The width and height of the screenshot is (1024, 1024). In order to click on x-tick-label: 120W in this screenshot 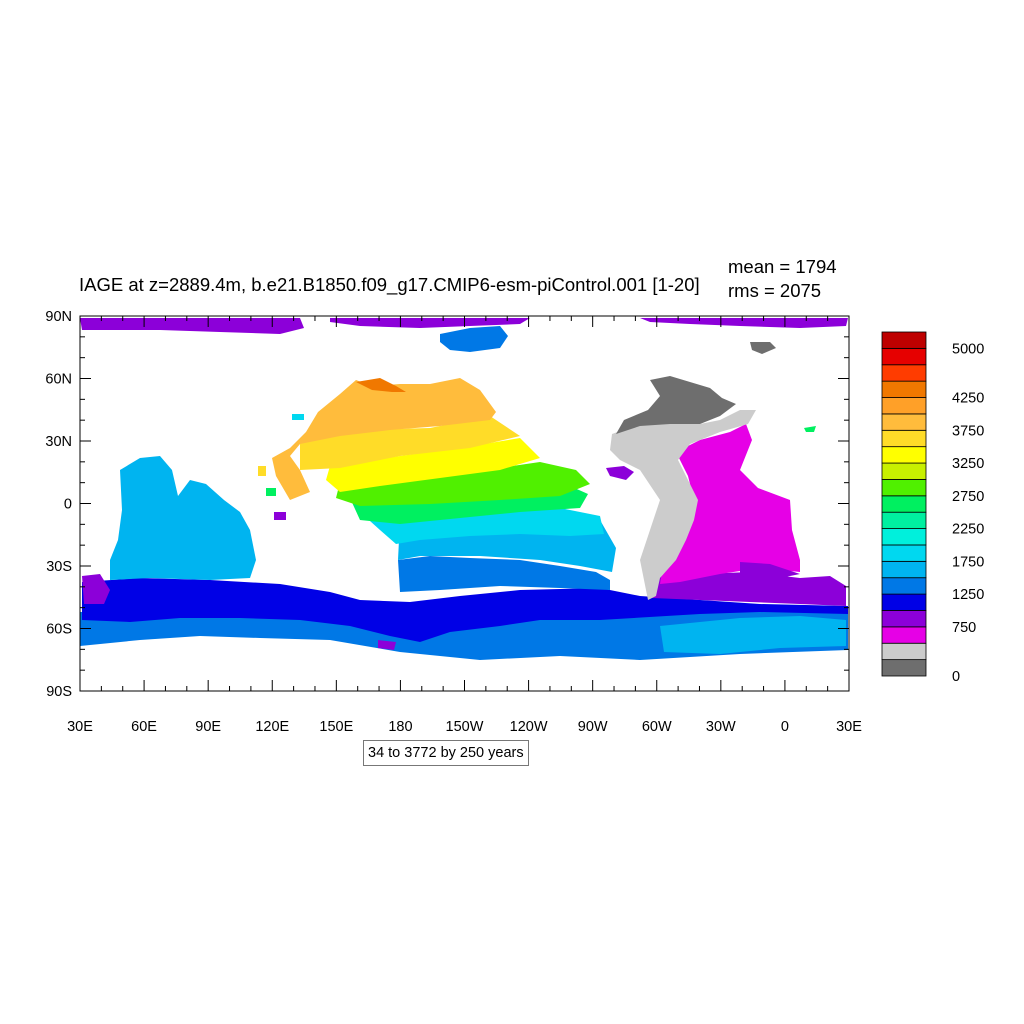, I will do `click(529, 727)`.